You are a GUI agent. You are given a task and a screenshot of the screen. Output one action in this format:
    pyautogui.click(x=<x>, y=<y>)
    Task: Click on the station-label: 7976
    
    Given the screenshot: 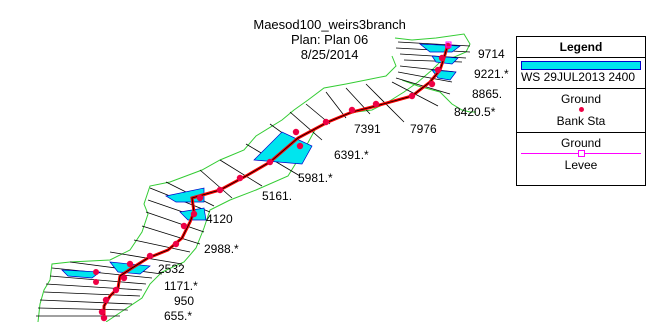 What is the action you would take?
    pyautogui.click(x=423, y=129)
    